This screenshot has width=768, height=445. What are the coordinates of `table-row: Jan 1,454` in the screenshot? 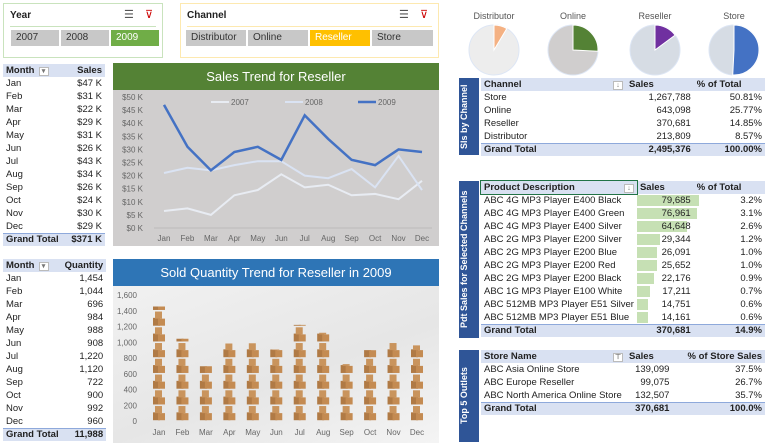 It's located at (54, 278).